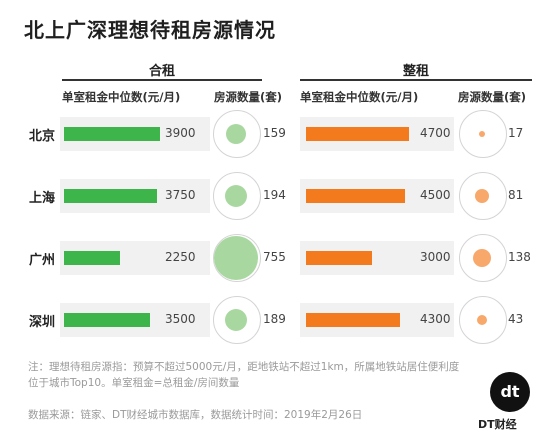  What do you see at coordinates (274, 133) in the screenshot?
I see `shared-count-value: 159` at bounding box center [274, 133].